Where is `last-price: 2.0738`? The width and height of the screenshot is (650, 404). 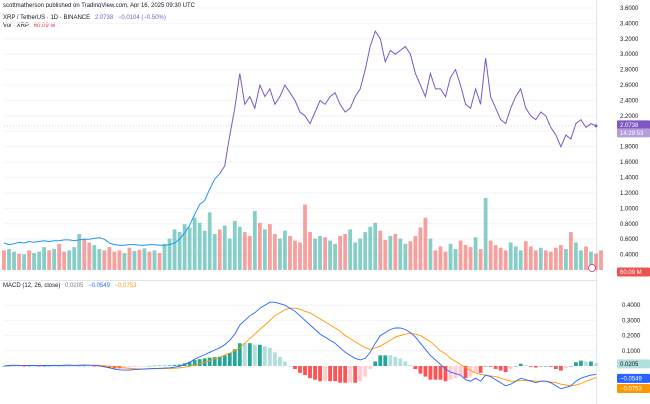 last-price: 2.0738 is located at coordinates (104, 18).